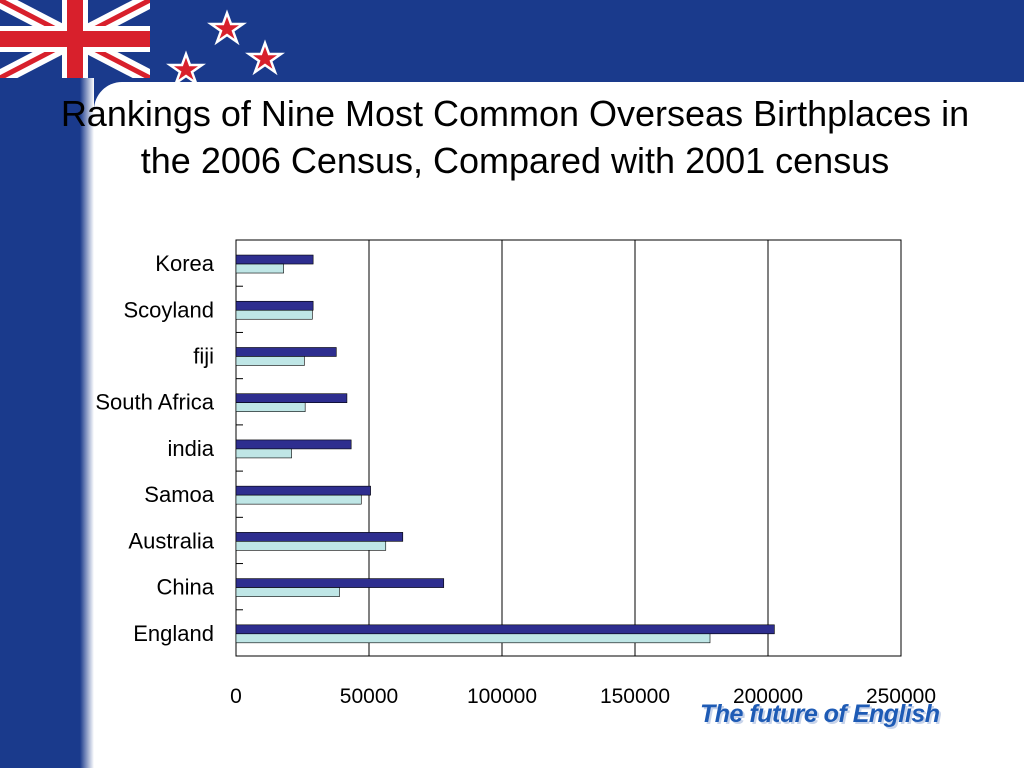 The width and height of the screenshot is (1024, 782). I want to click on brand-logo-text: The future of English, so click(820, 714).